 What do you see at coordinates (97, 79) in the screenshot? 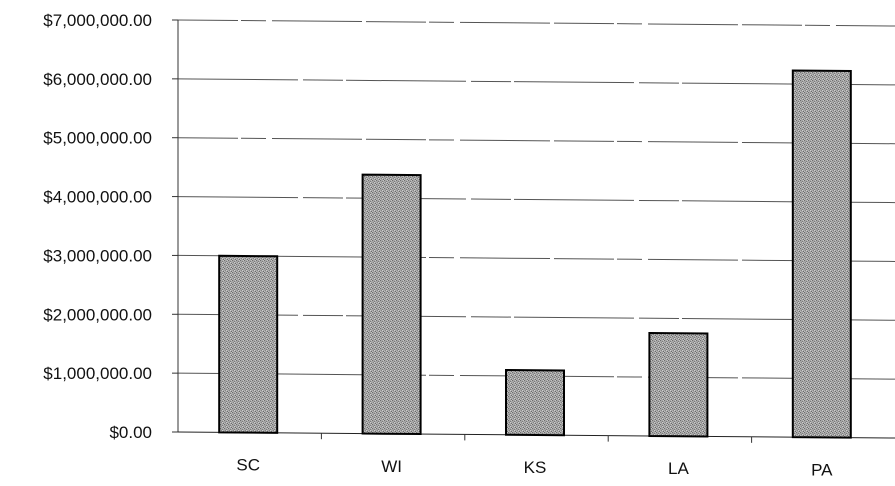
I see `y-tick-label: $6,000,000.00` at bounding box center [97, 79].